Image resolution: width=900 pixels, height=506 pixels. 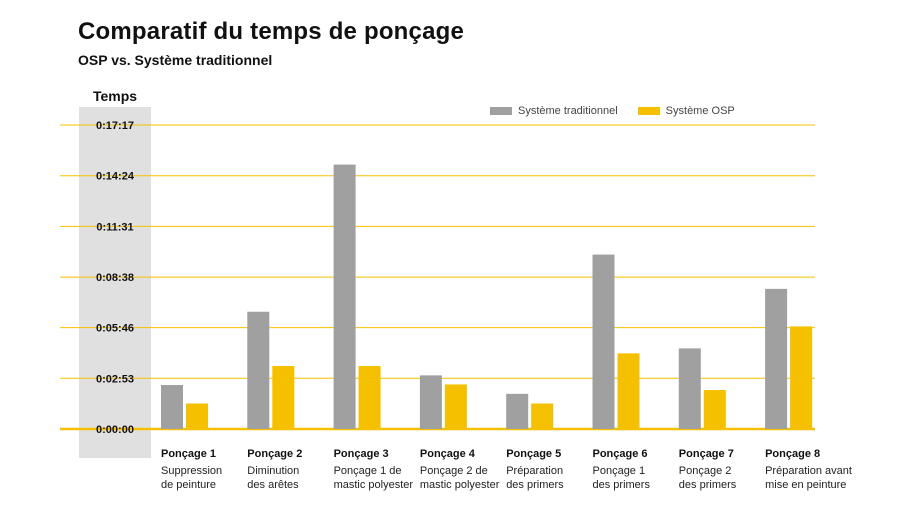 What do you see at coordinates (793, 454) in the screenshot?
I see `category-name: Ponçage 8` at bounding box center [793, 454].